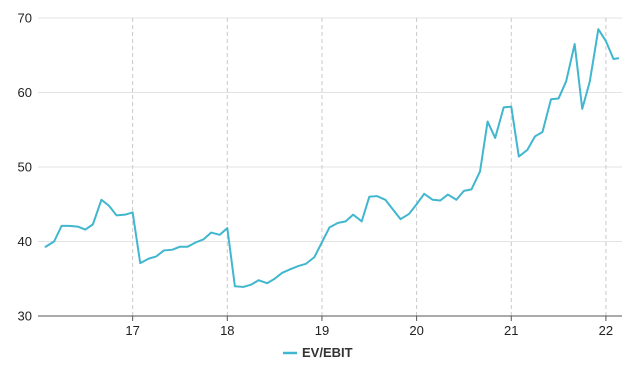 This screenshot has height=369, width=627. Describe the element at coordinates (322, 330) in the screenshot. I see `x-tick-label: 19` at that location.